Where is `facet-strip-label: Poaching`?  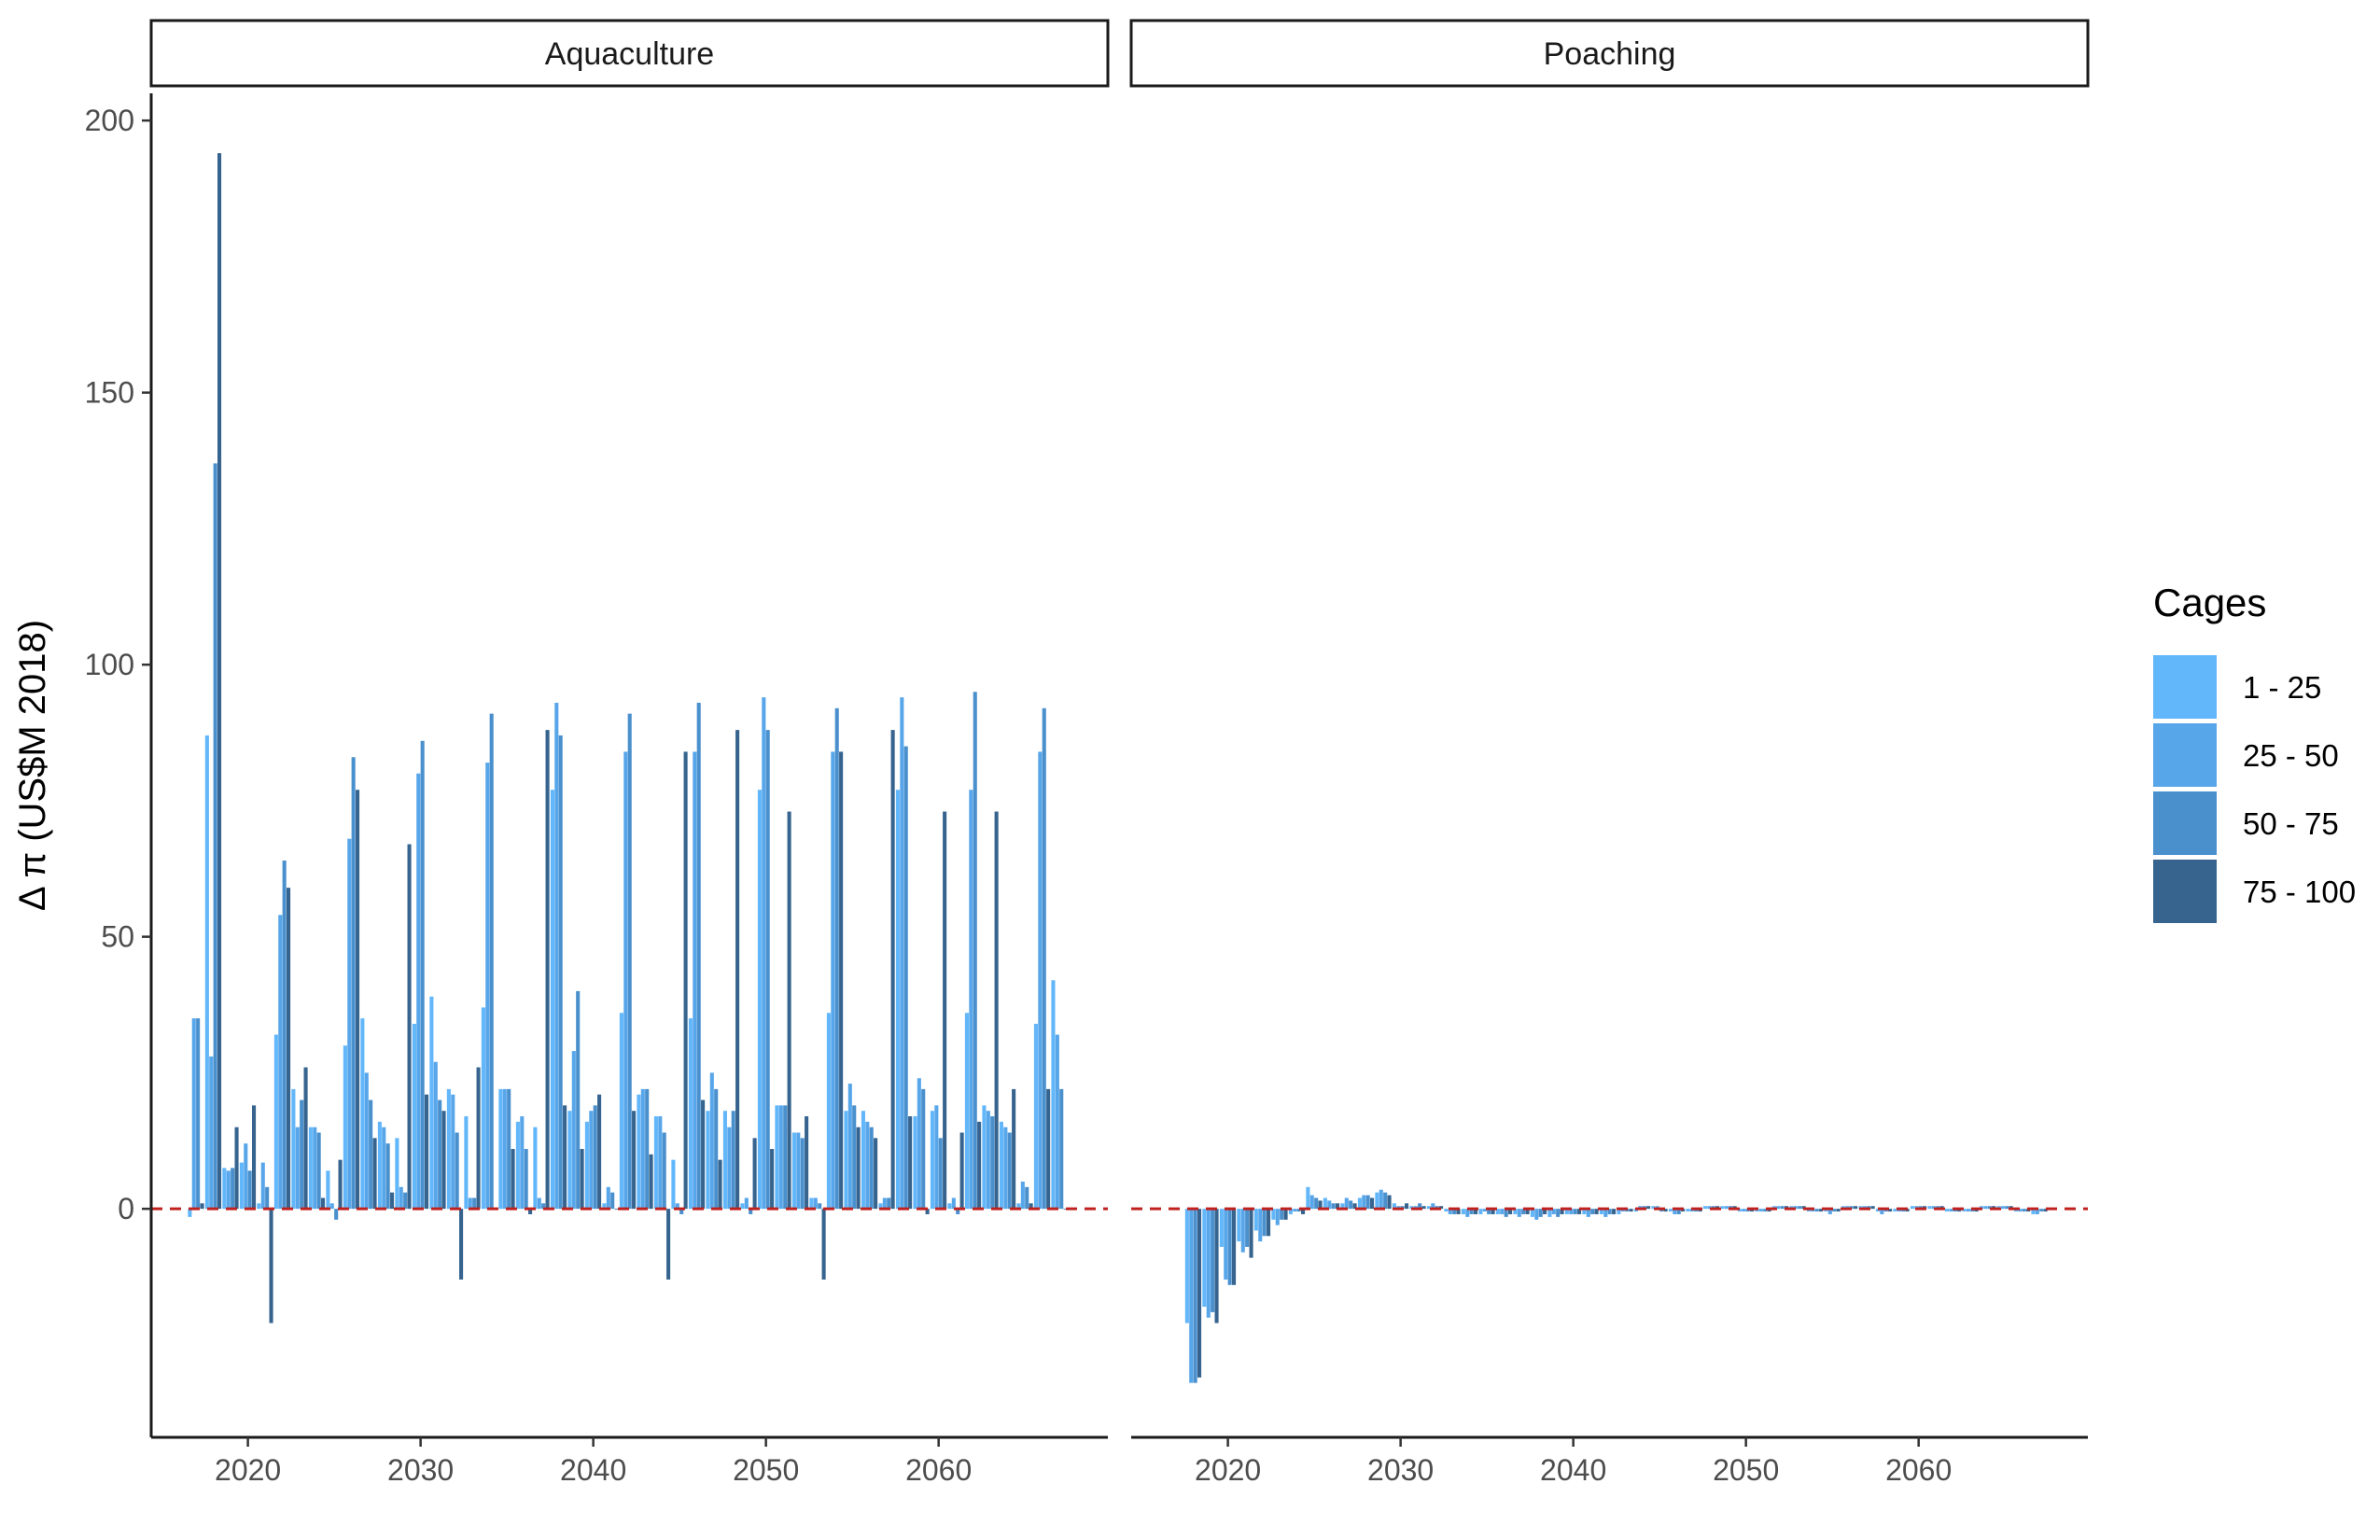
facet-strip-label: Poaching is located at coordinates (1610, 54).